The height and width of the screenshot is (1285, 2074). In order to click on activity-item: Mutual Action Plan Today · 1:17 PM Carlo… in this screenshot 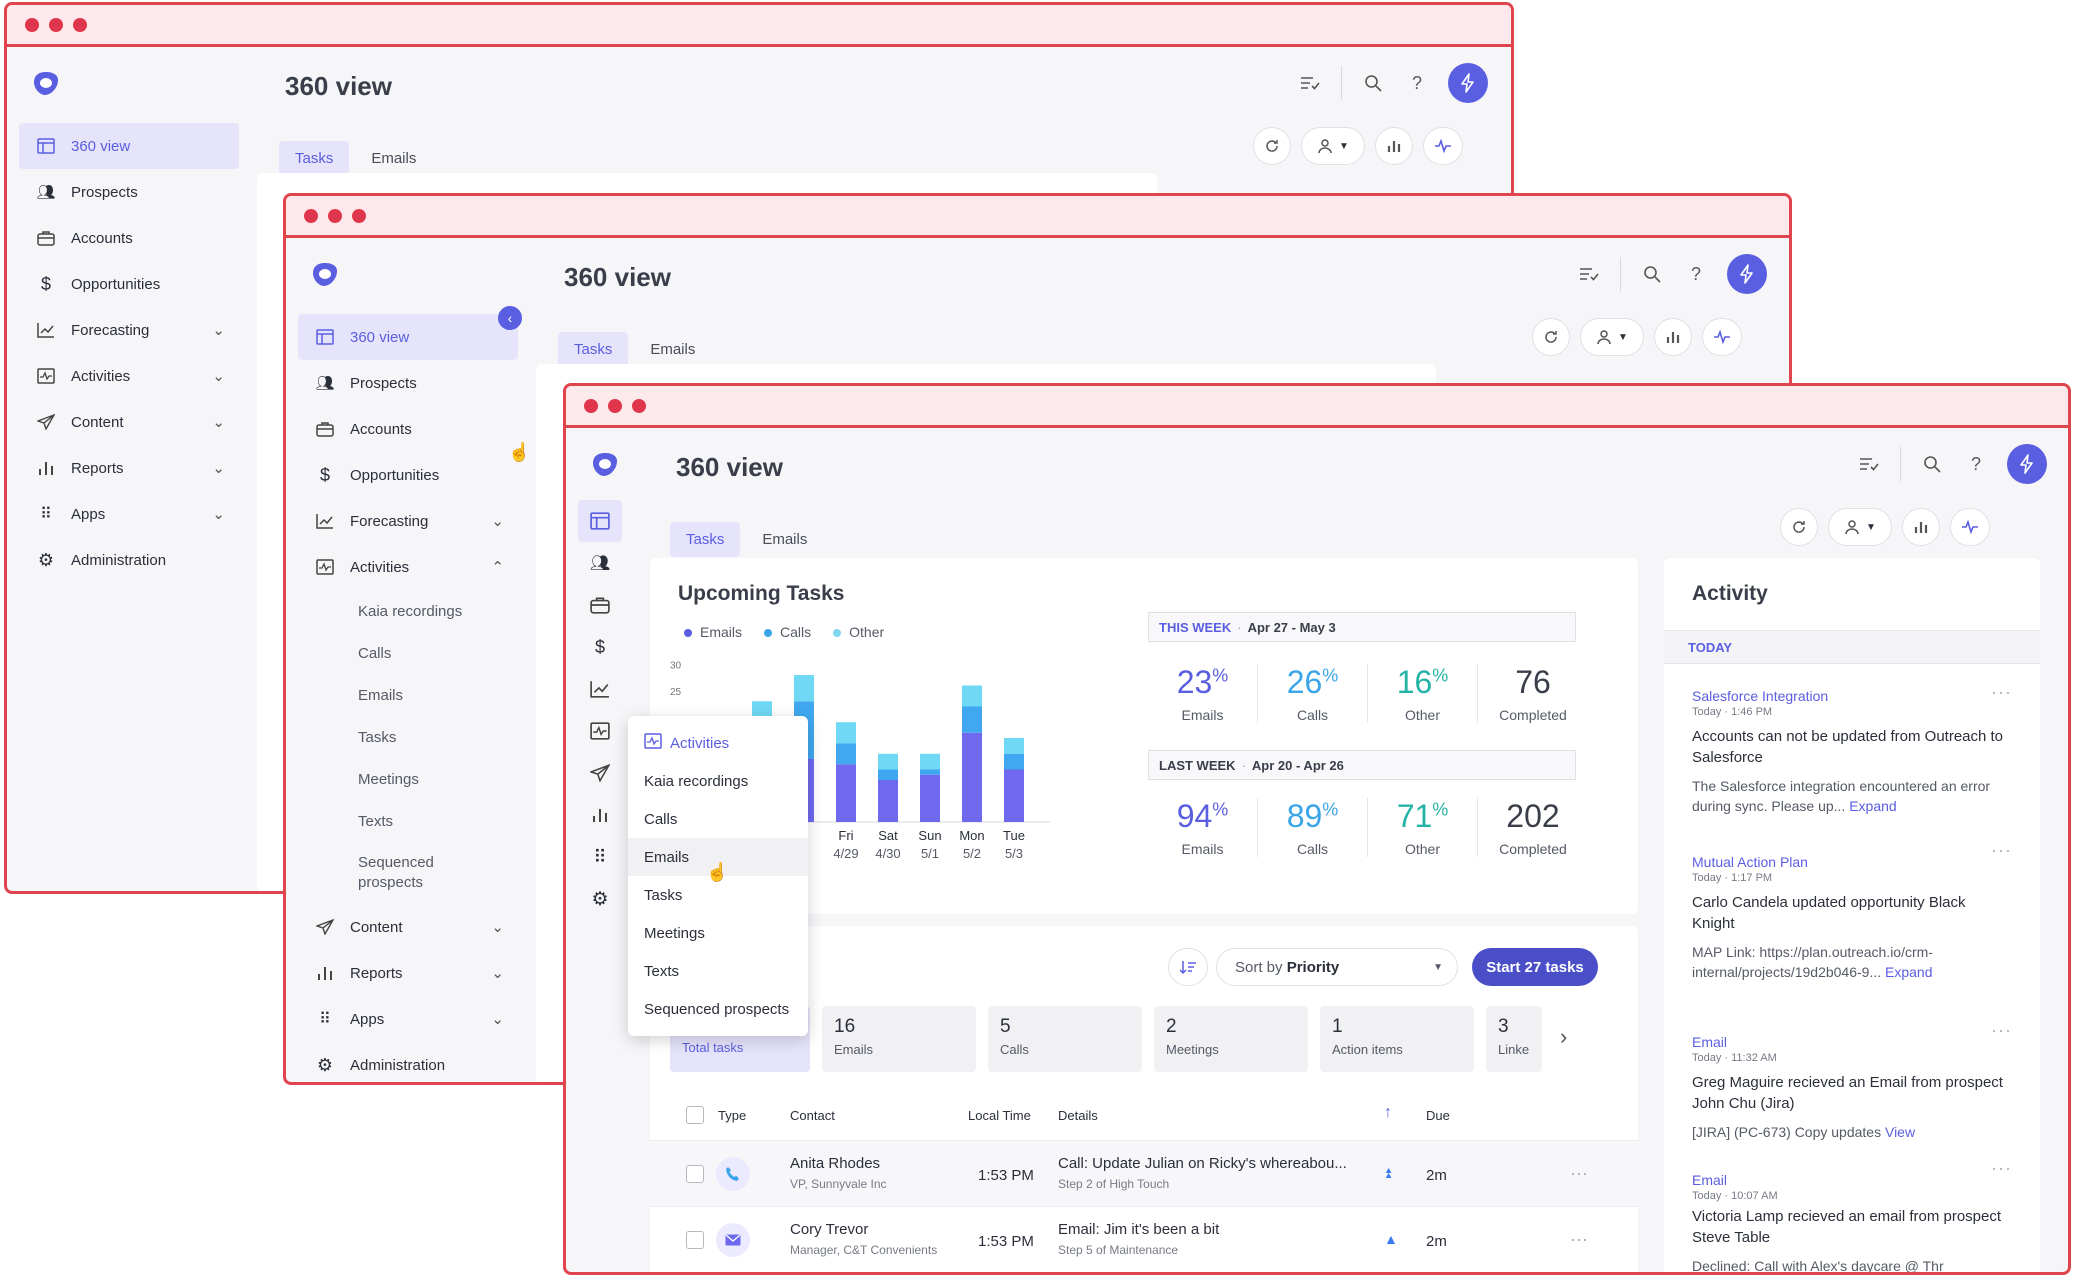, I will do `click(1851, 918)`.